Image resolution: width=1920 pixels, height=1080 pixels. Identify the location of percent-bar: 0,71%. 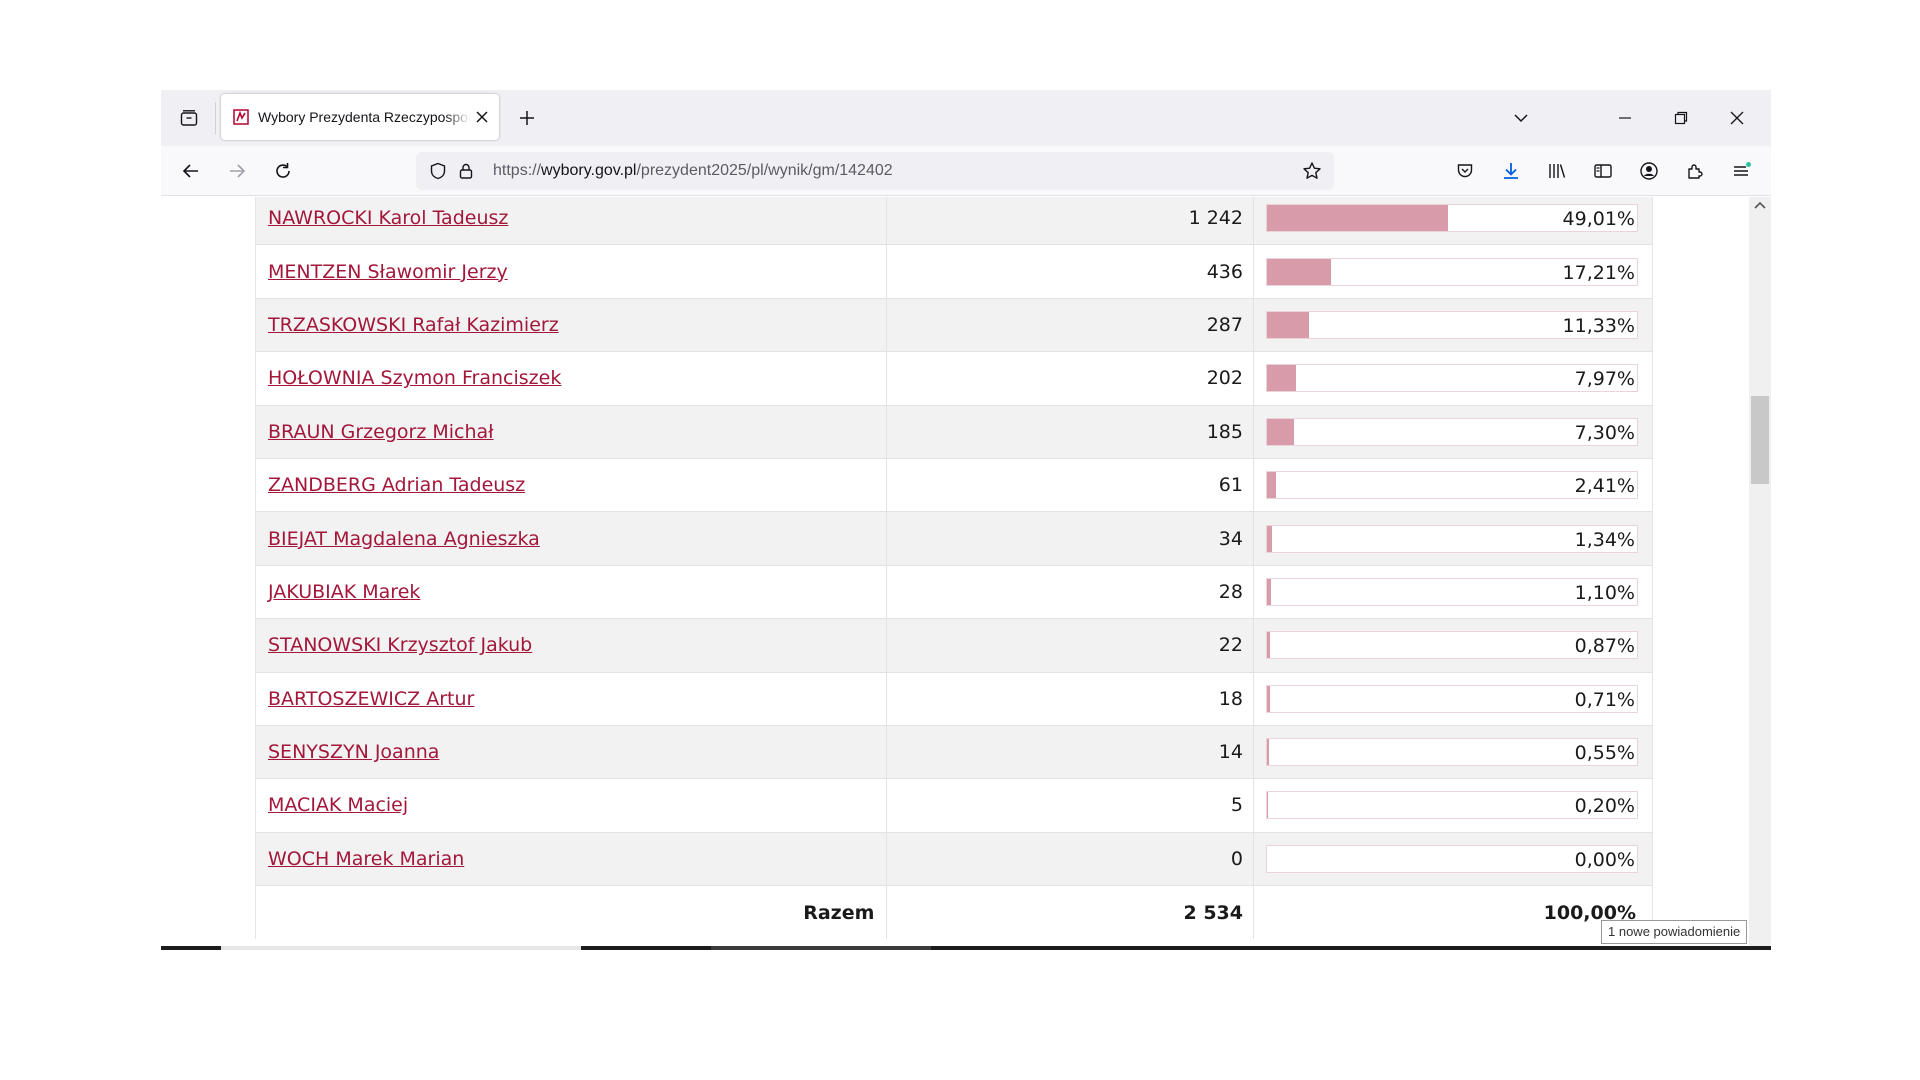
(1451, 698).